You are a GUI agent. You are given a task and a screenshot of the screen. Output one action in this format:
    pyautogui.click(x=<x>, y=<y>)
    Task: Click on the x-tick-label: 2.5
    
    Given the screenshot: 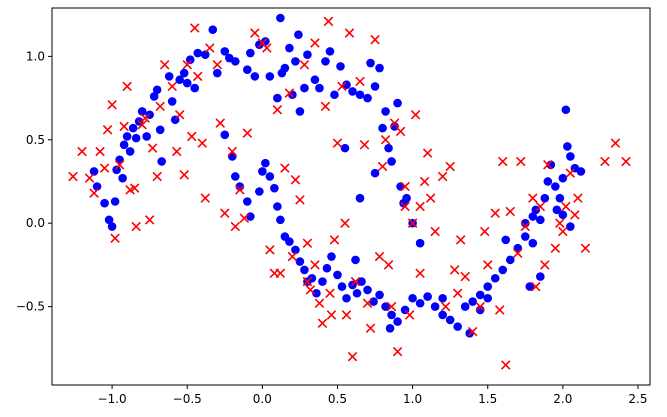 What is the action you would take?
    pyautogui.click(x=637, y=399)
    